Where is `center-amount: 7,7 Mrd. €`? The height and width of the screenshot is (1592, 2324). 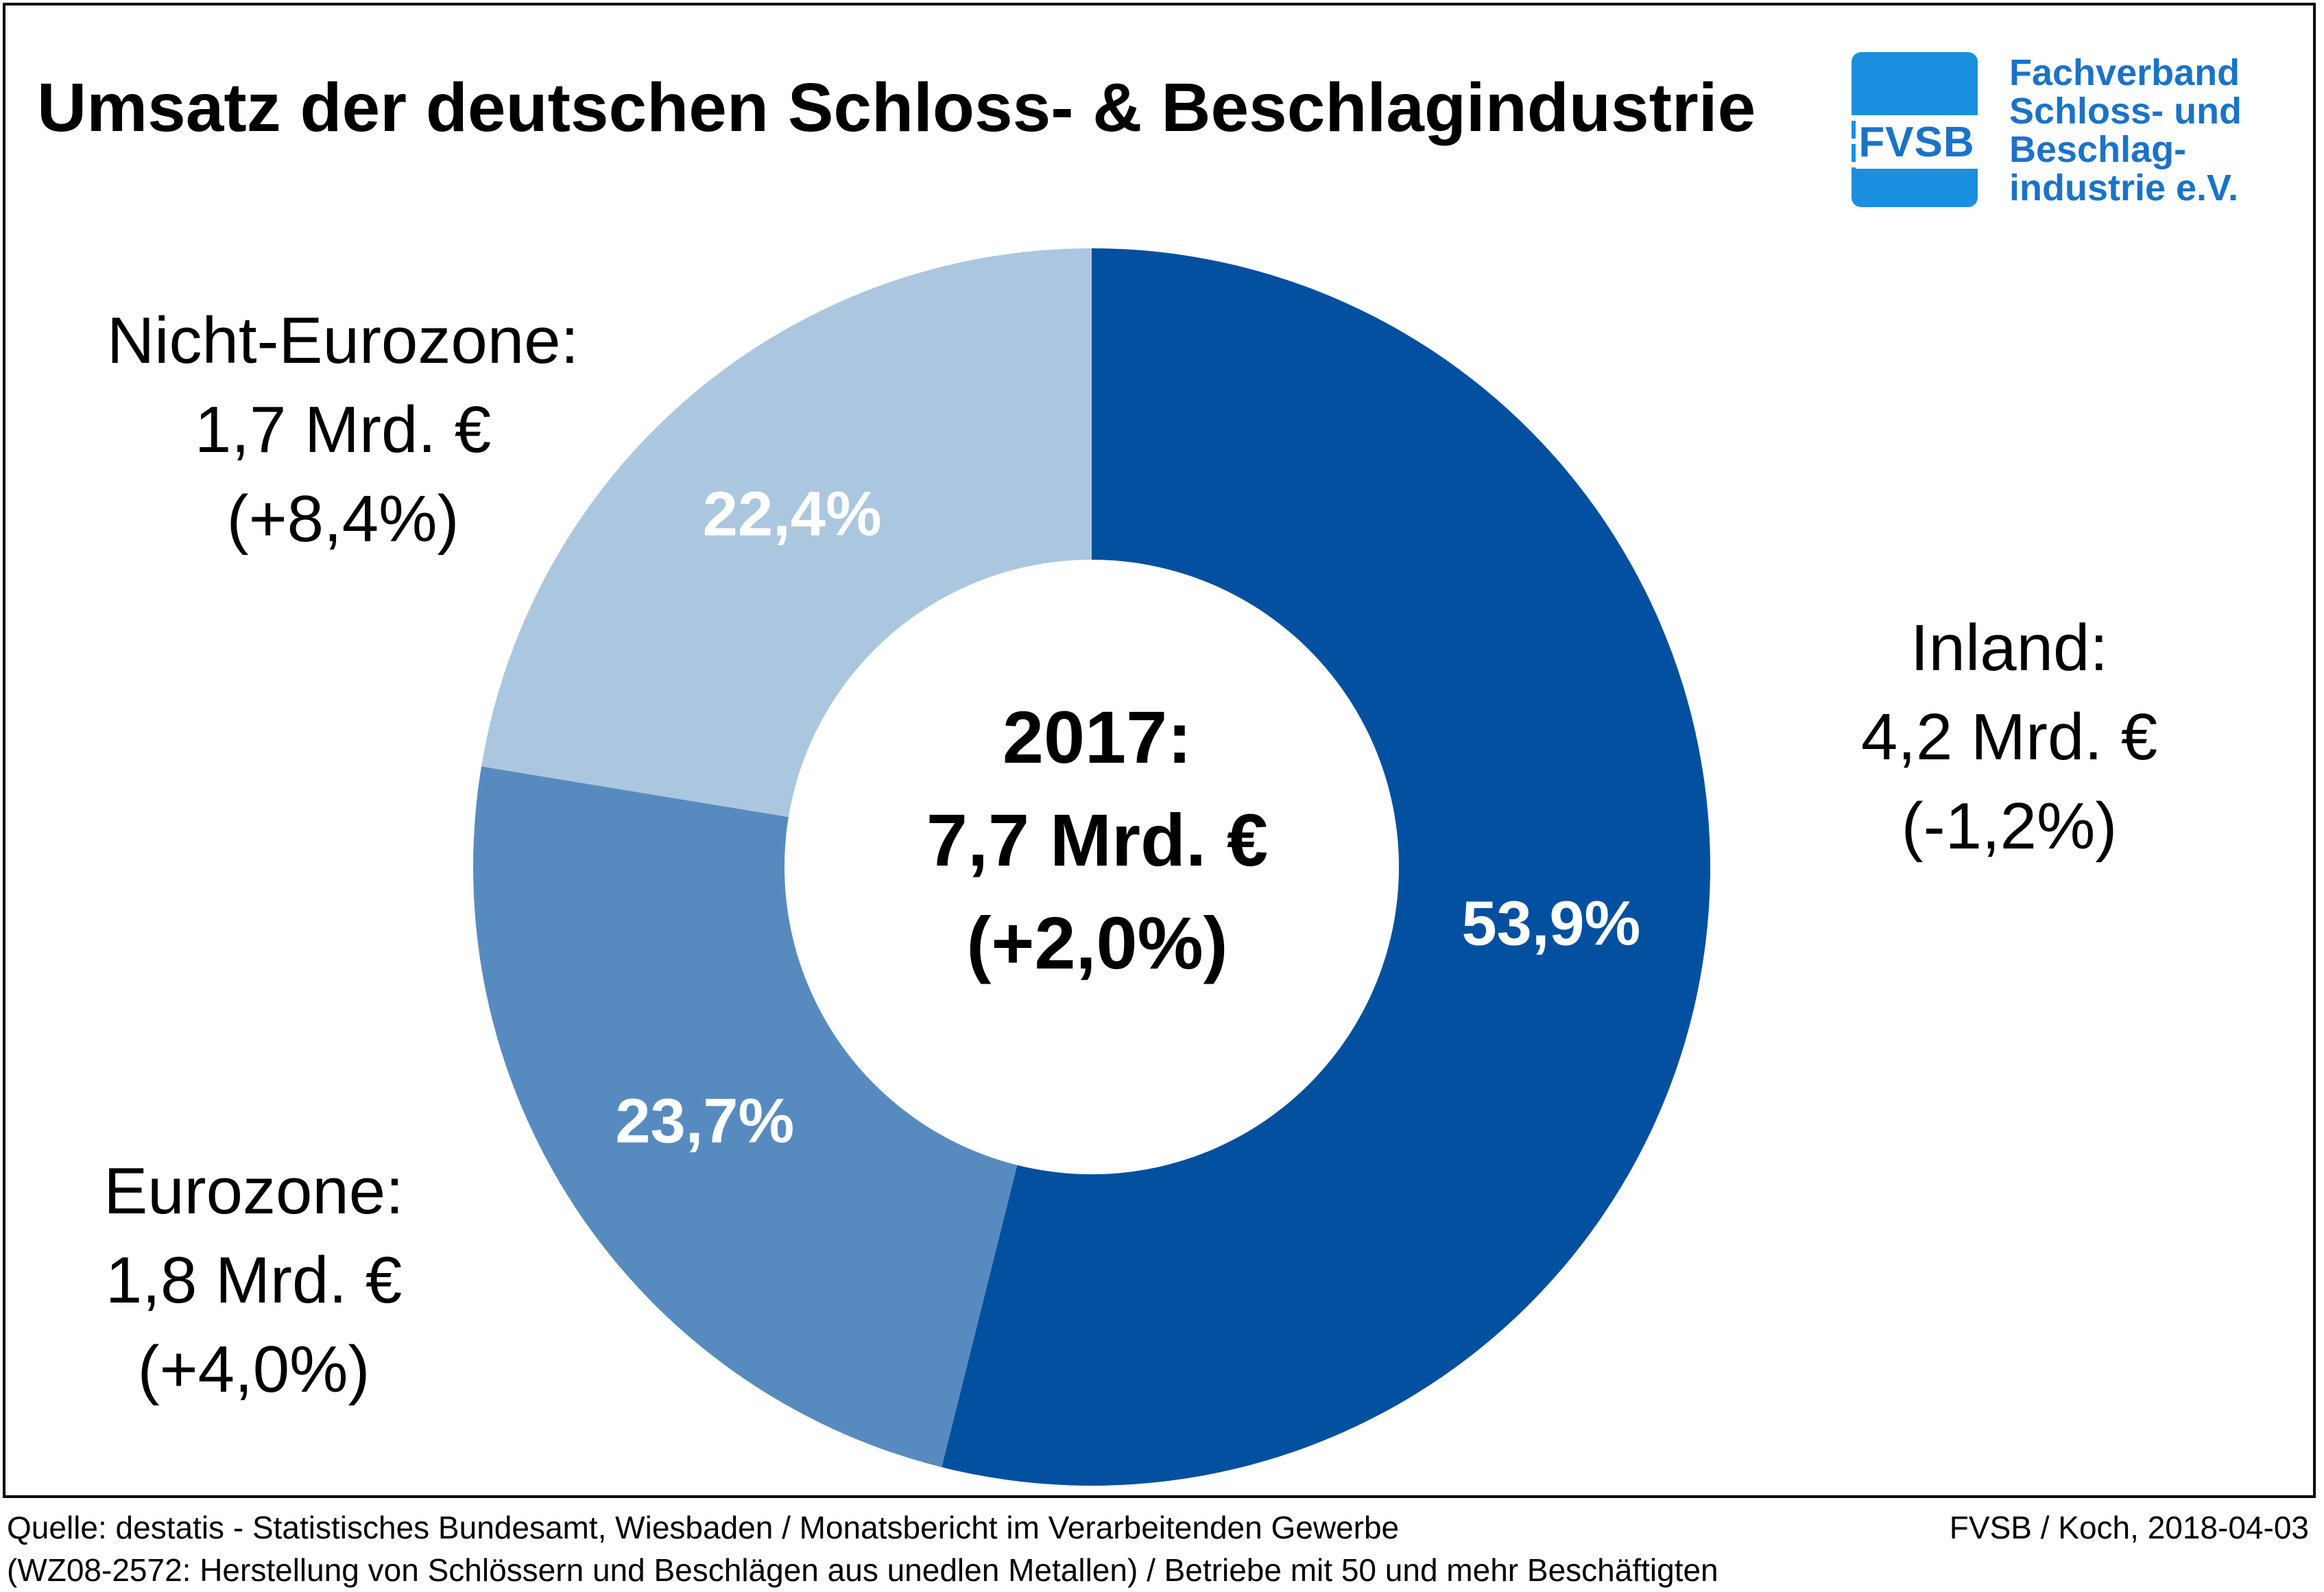 center-amount: 7,7 Mrd. € is located at coordinates (1097, 839).